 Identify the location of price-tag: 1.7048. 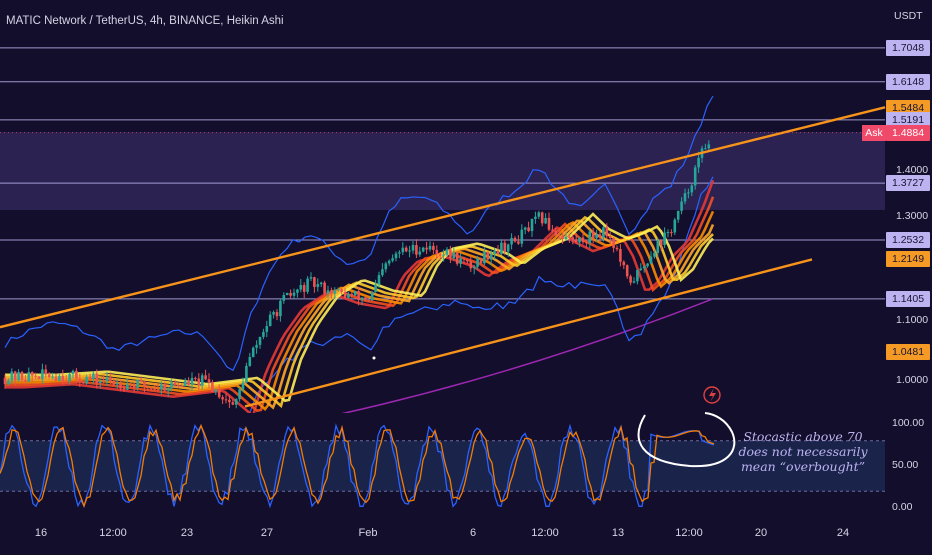
(908, 48).